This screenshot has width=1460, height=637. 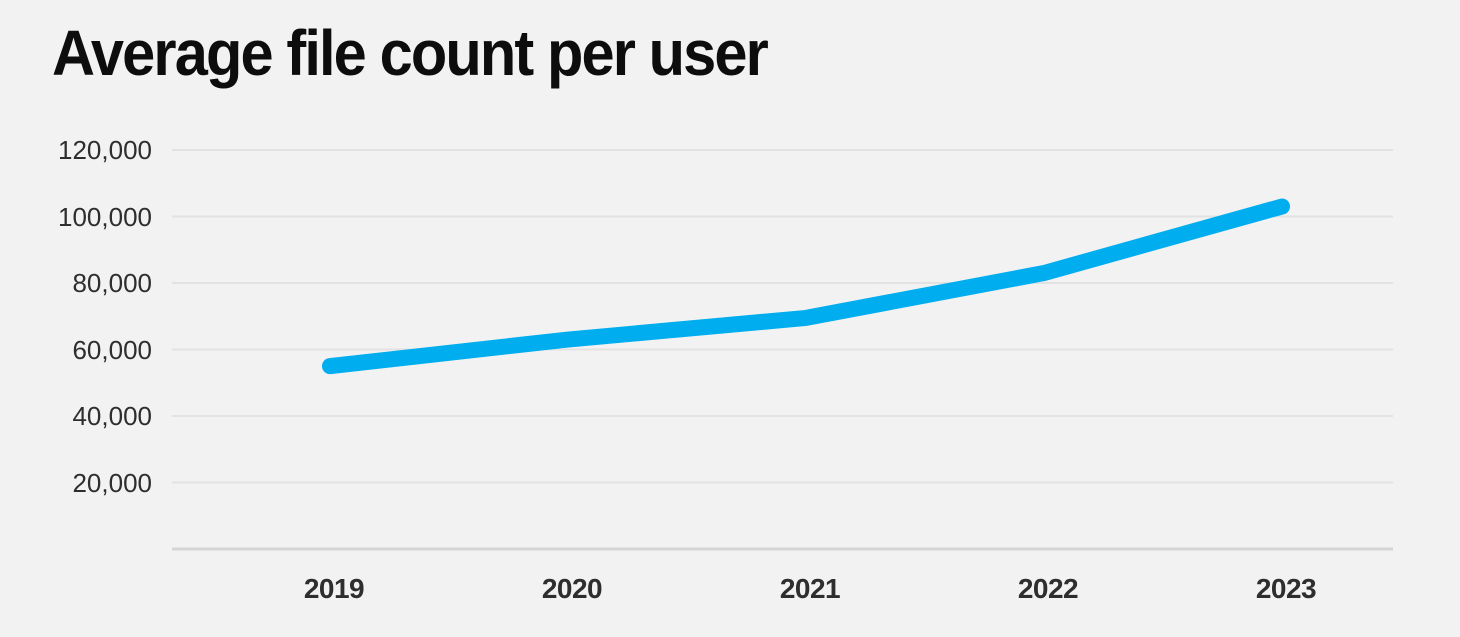 I want to click on x-tick-label-2021: 2021, so click(x=810, y=588).